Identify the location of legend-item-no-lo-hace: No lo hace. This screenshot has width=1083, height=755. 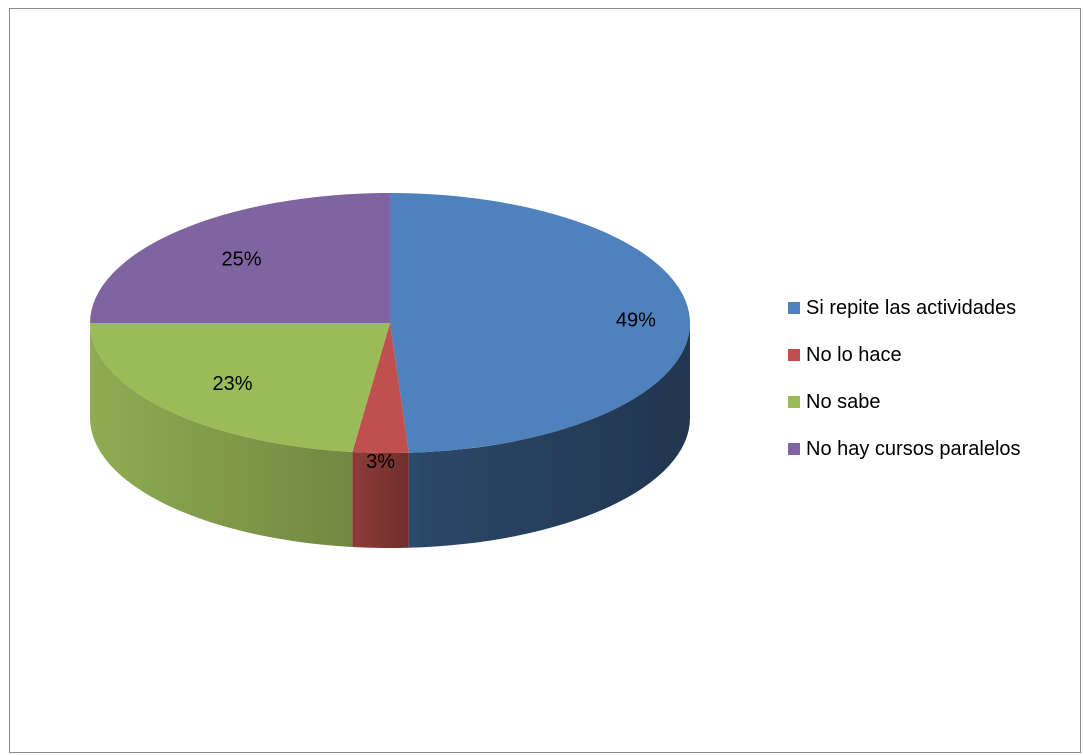
(845, 355).